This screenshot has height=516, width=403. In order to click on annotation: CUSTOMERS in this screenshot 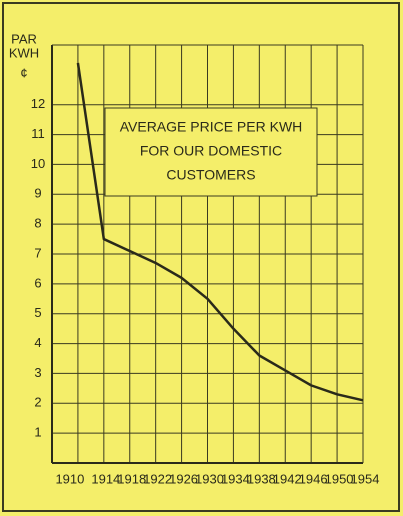, I will do `click(210, 175)`.